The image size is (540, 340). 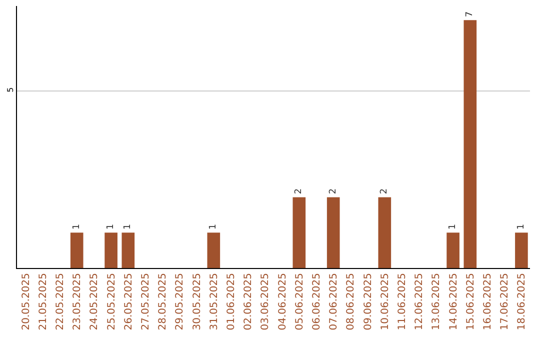 I want to click on x-tick-label: 30.05.2025, so click(x=197, y=301).